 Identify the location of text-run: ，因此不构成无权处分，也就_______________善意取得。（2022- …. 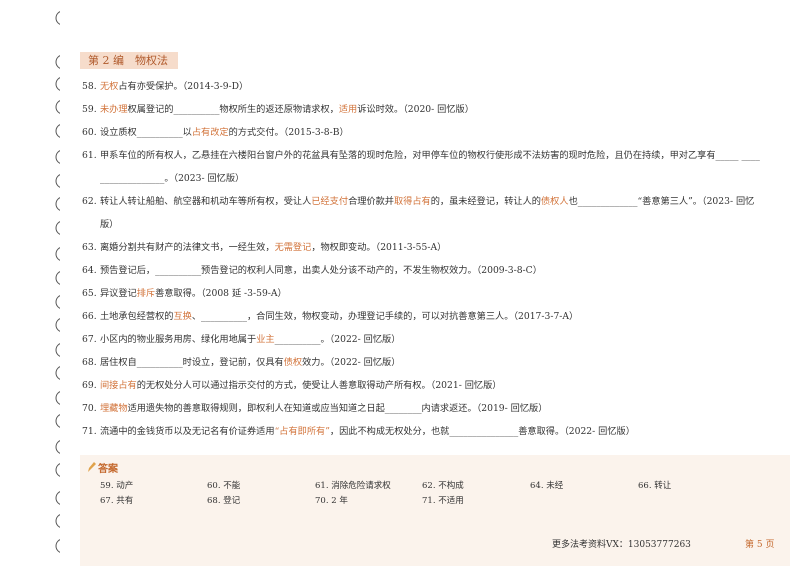
(482, 431).